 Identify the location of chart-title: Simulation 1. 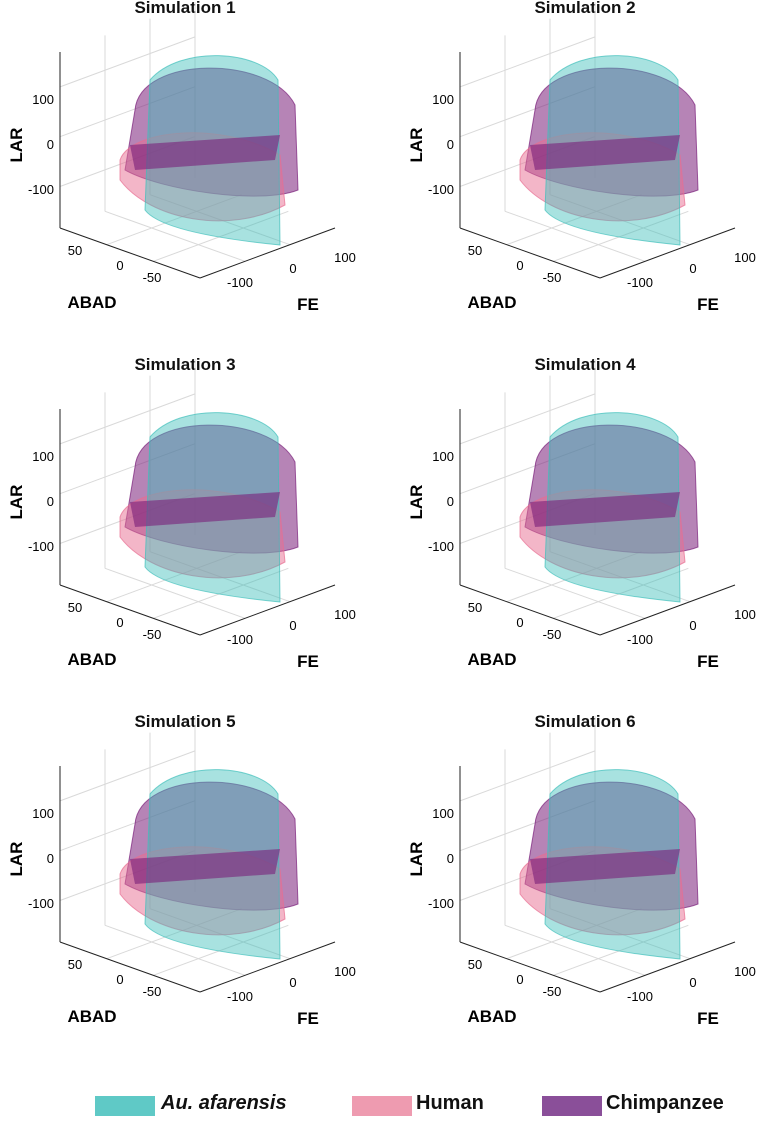
(185, 8).